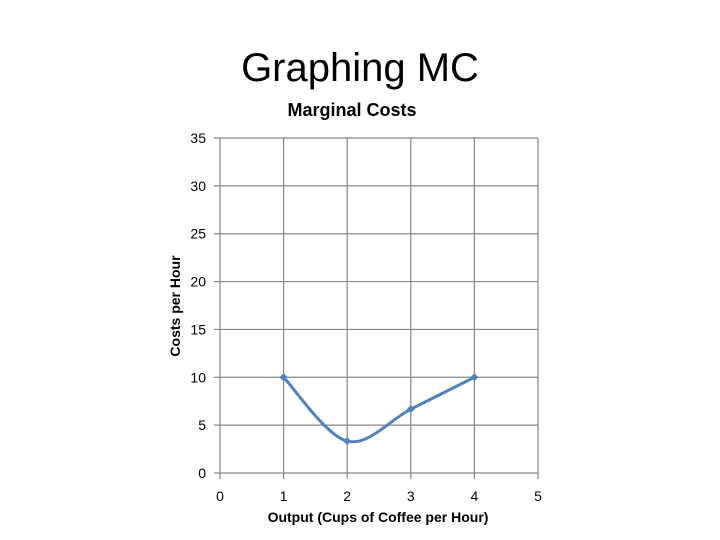  I want to click on x-tick-label: 1, so click(284, 496).